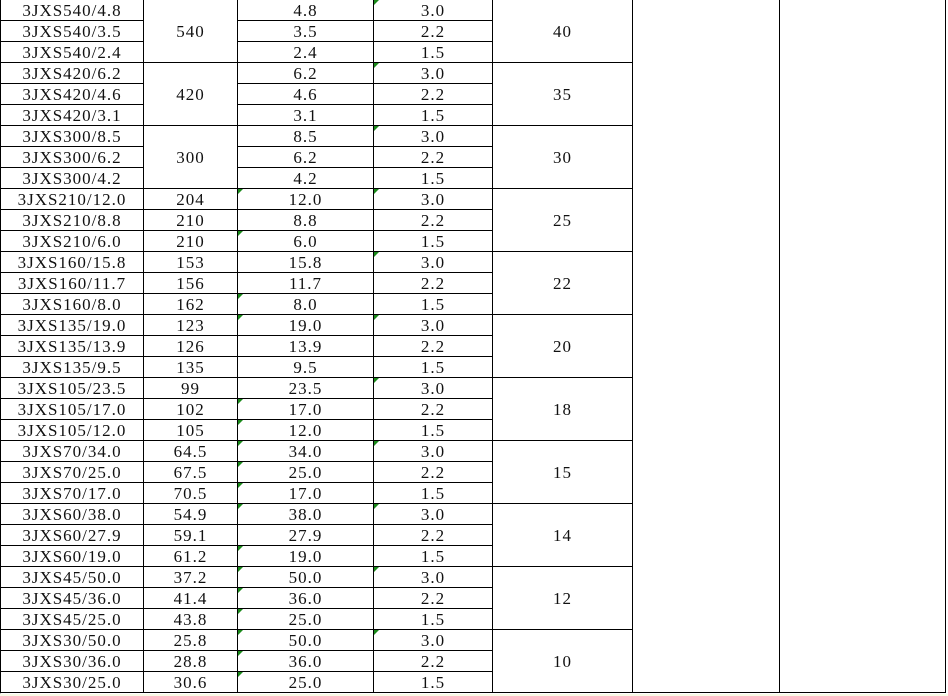  I want to click on model-cell: 3JXS30/36.0, so click(72, 661).